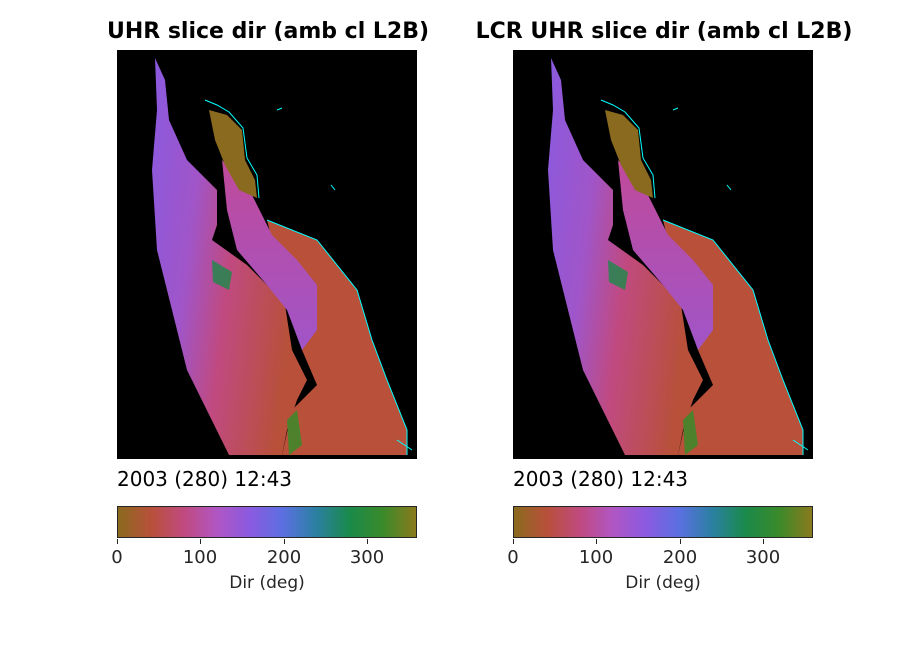 This screenshot has width=900, height=652. I want to click on panel-title: LCR UHR slice dir (amb cl L2B), so click(664, 31).